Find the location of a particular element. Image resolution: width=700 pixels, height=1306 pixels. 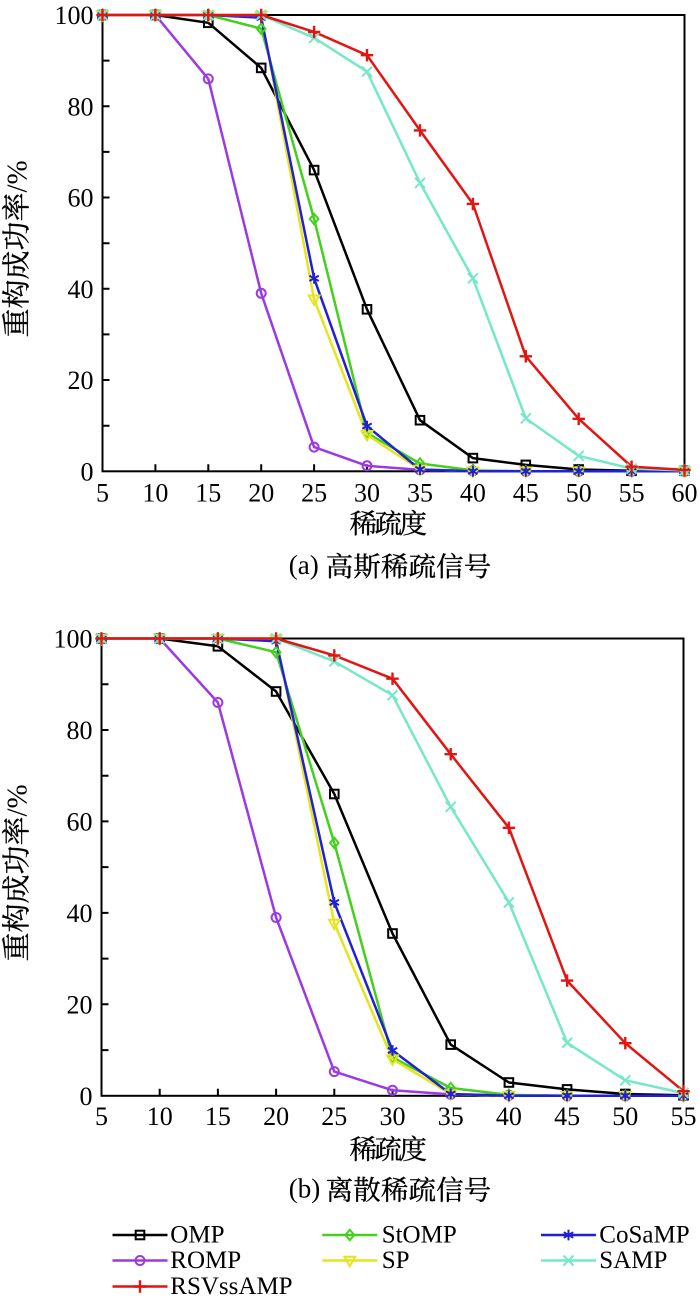

svg-text: ROMP is located at coordinates (205, 1260).